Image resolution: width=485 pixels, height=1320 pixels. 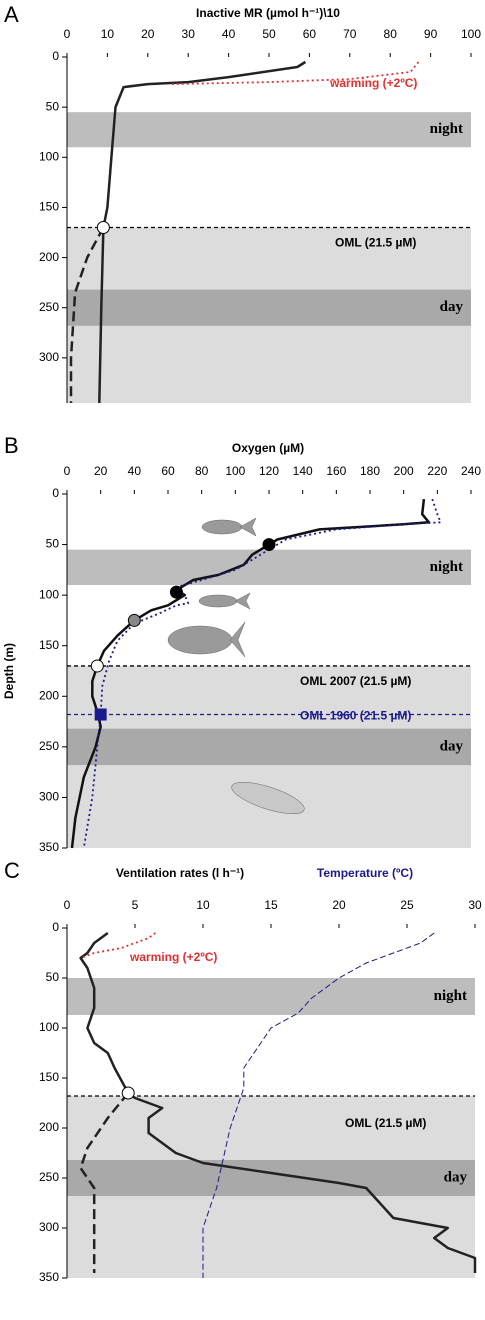 I want to click on y-axis-title: Depth (m), so click(x=9, y=671).